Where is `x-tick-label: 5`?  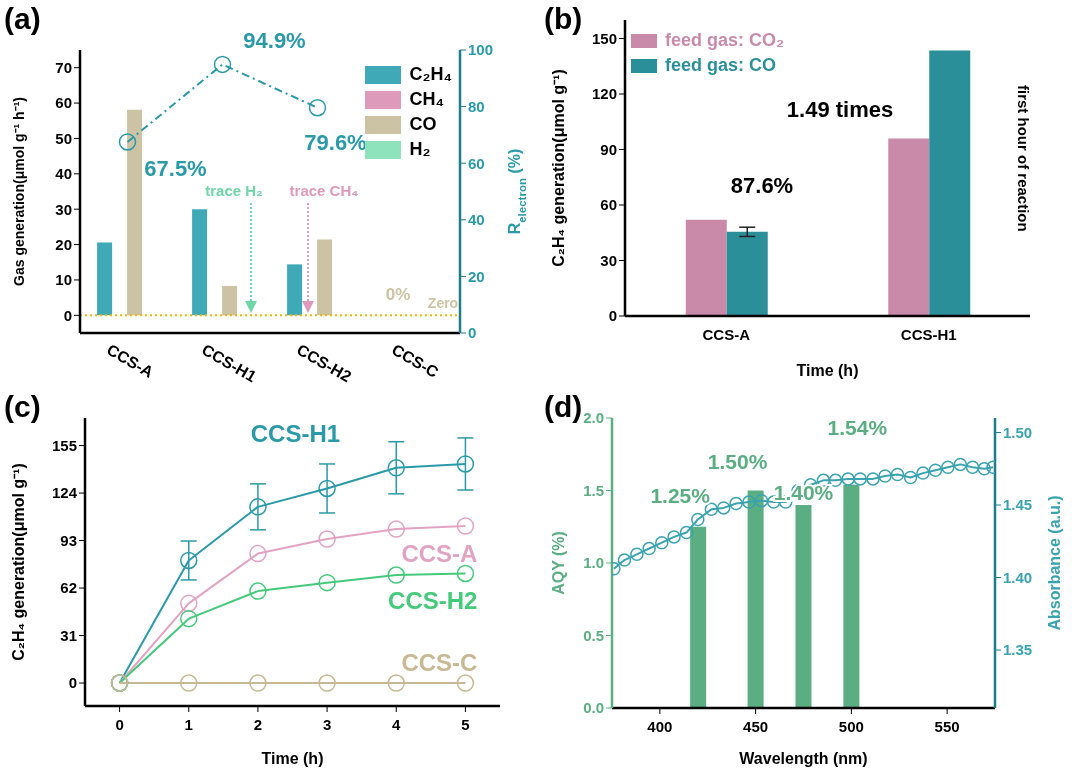 x-tick-label: 5 is located at coordinates (465, 724).